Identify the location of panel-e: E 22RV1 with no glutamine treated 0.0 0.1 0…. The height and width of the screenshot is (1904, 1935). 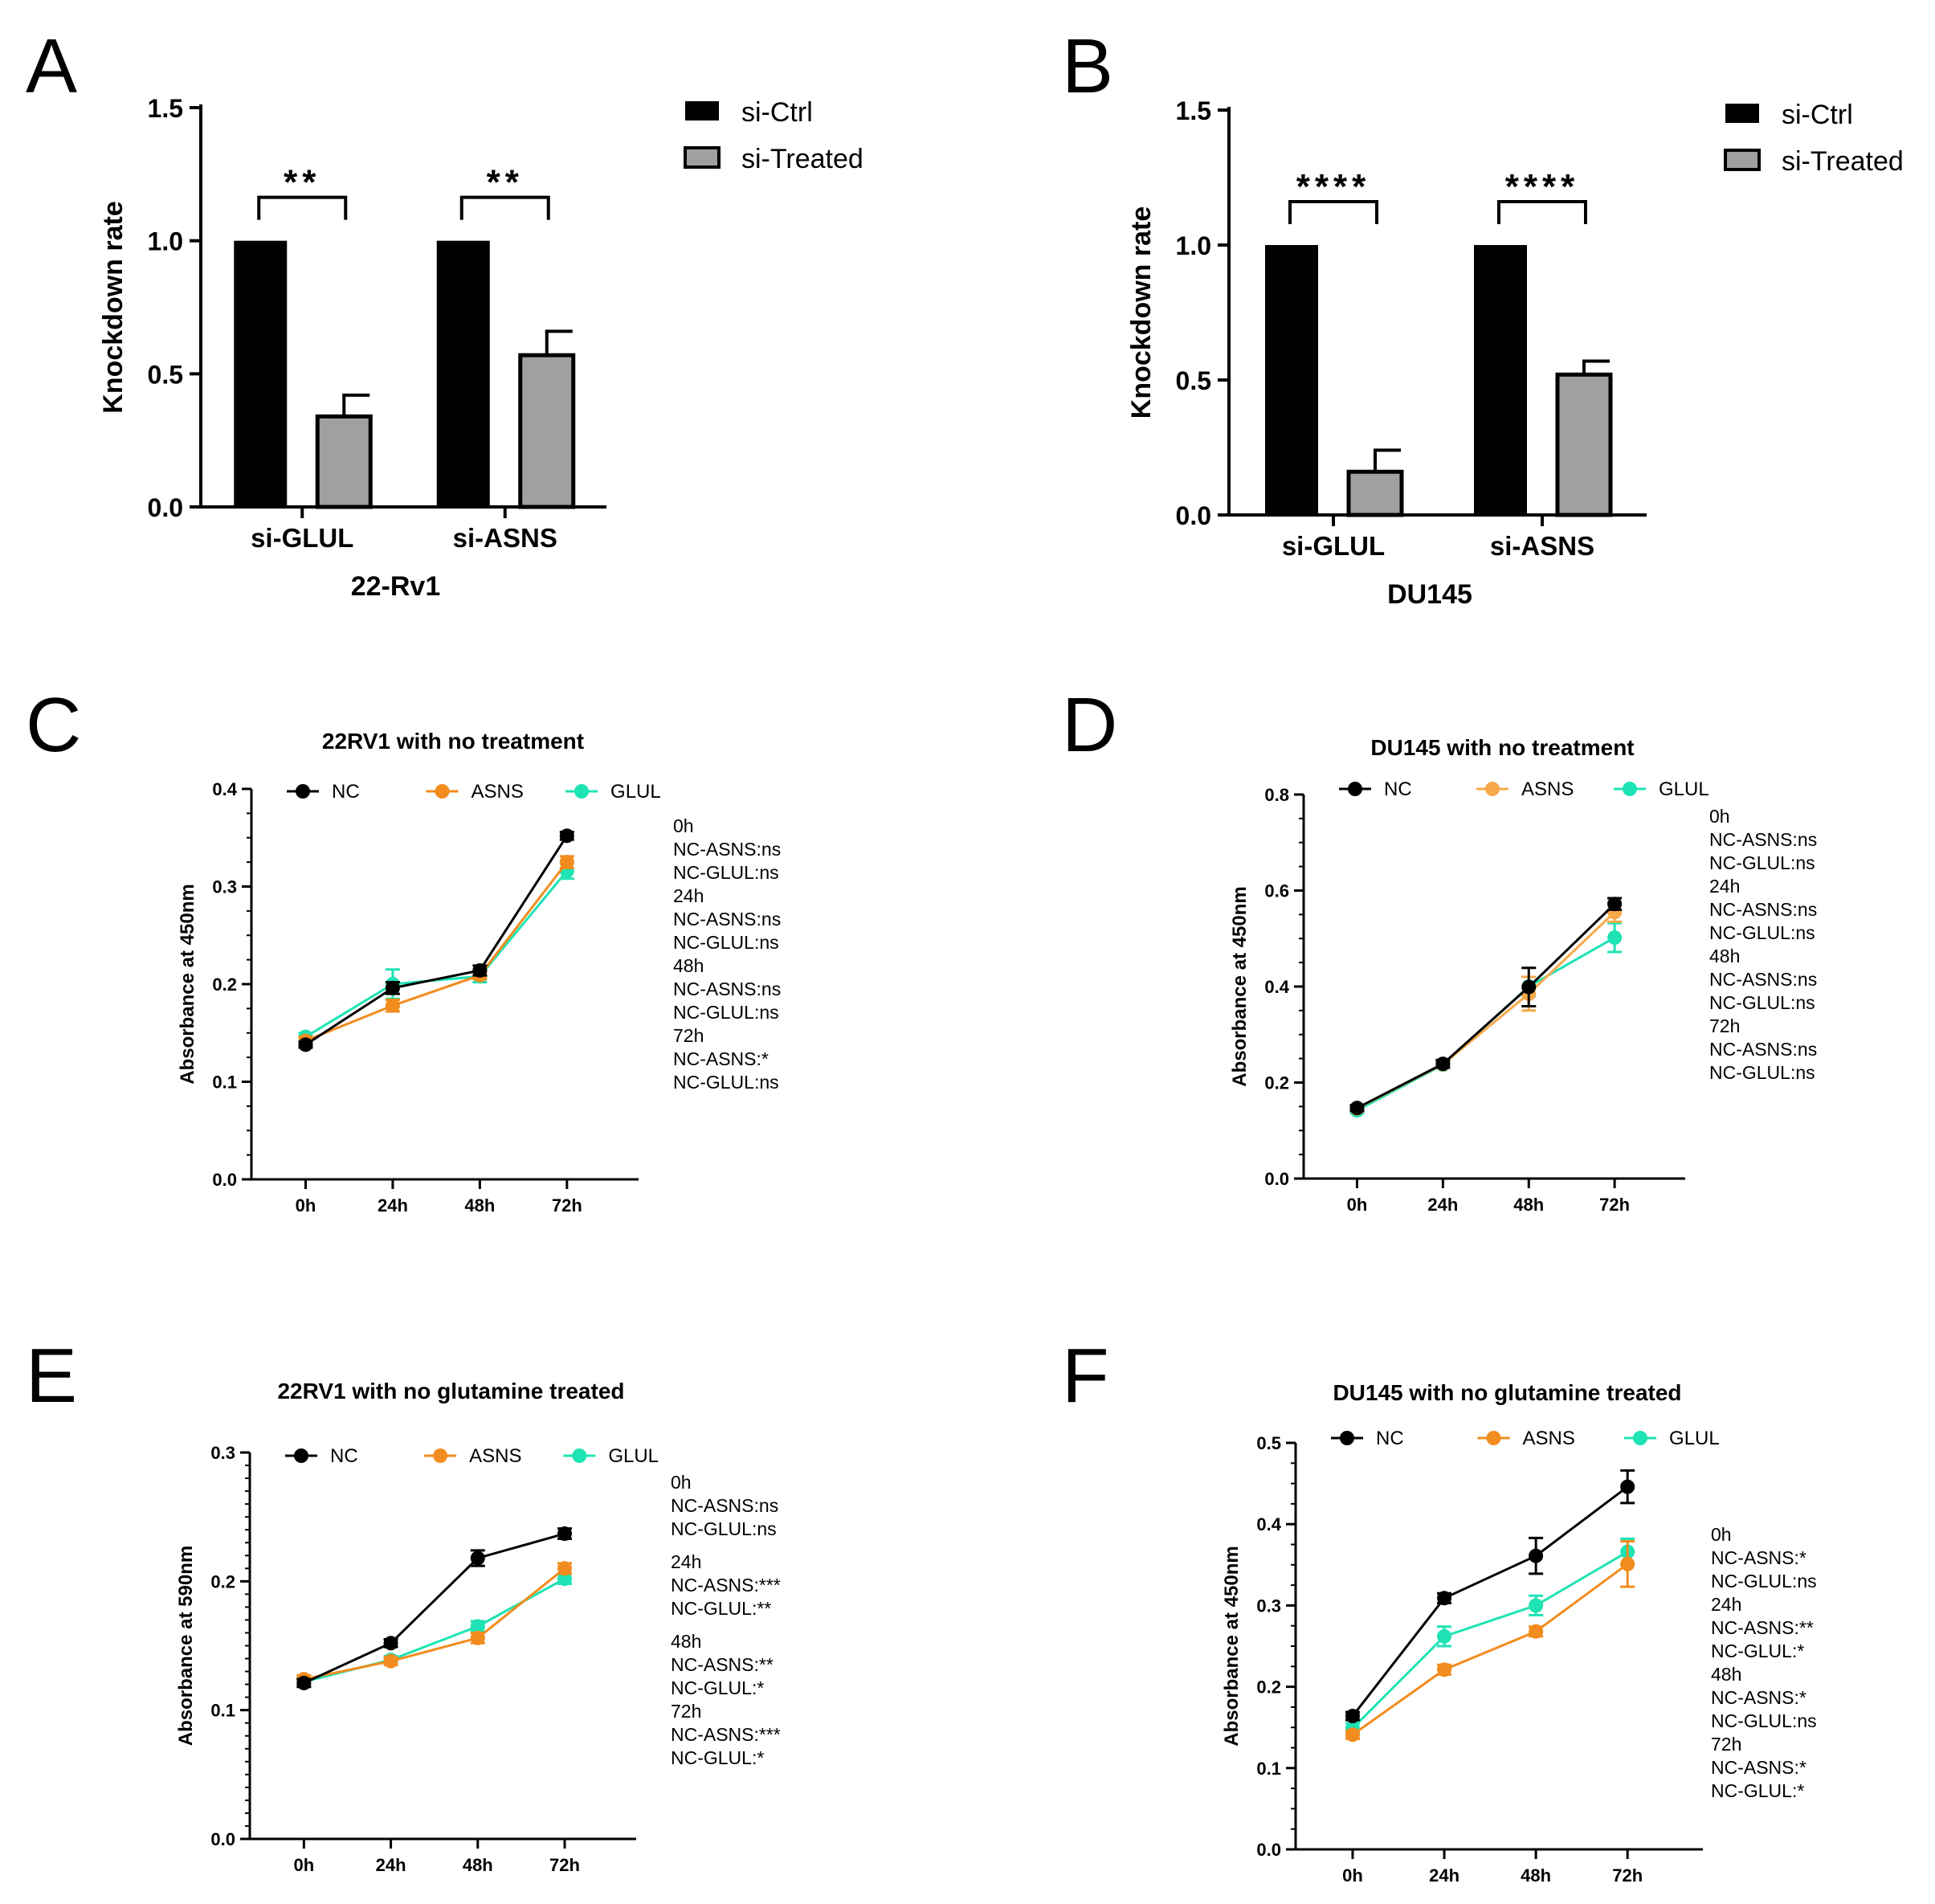
(404, 1604).